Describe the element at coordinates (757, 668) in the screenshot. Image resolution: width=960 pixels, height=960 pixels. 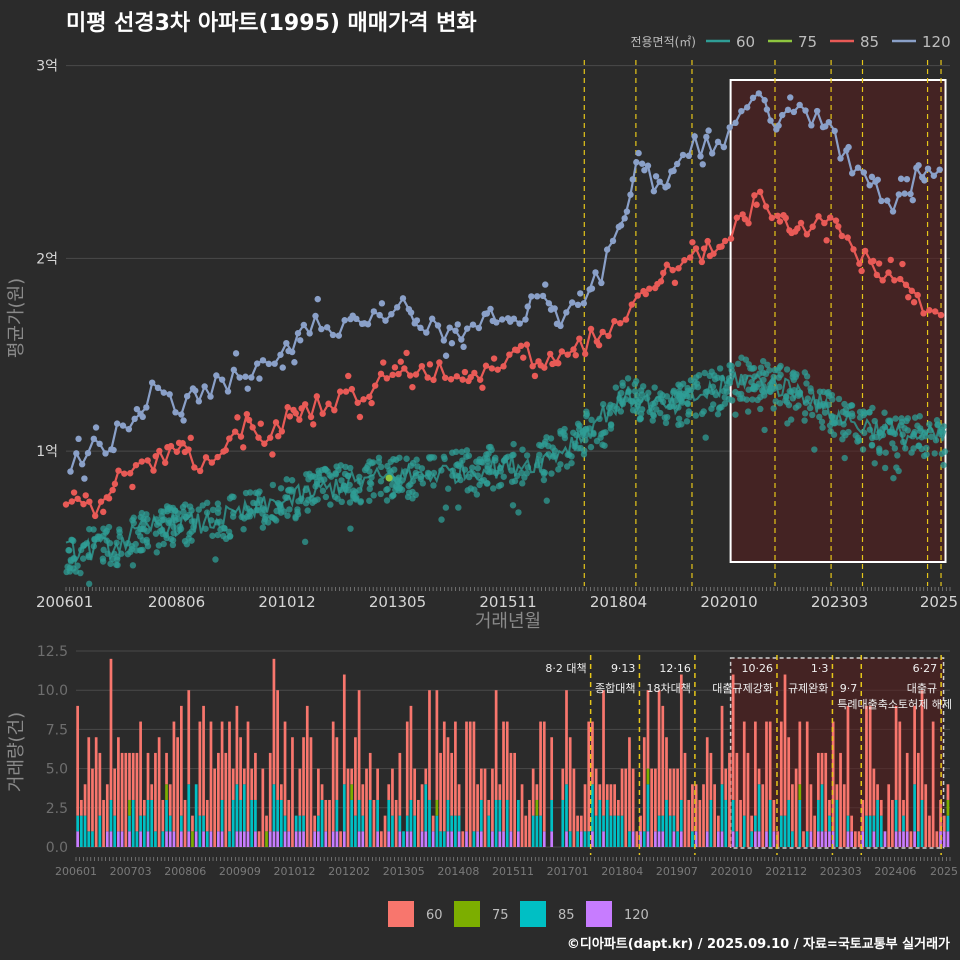
I see `event-label: 10·26` at that location.